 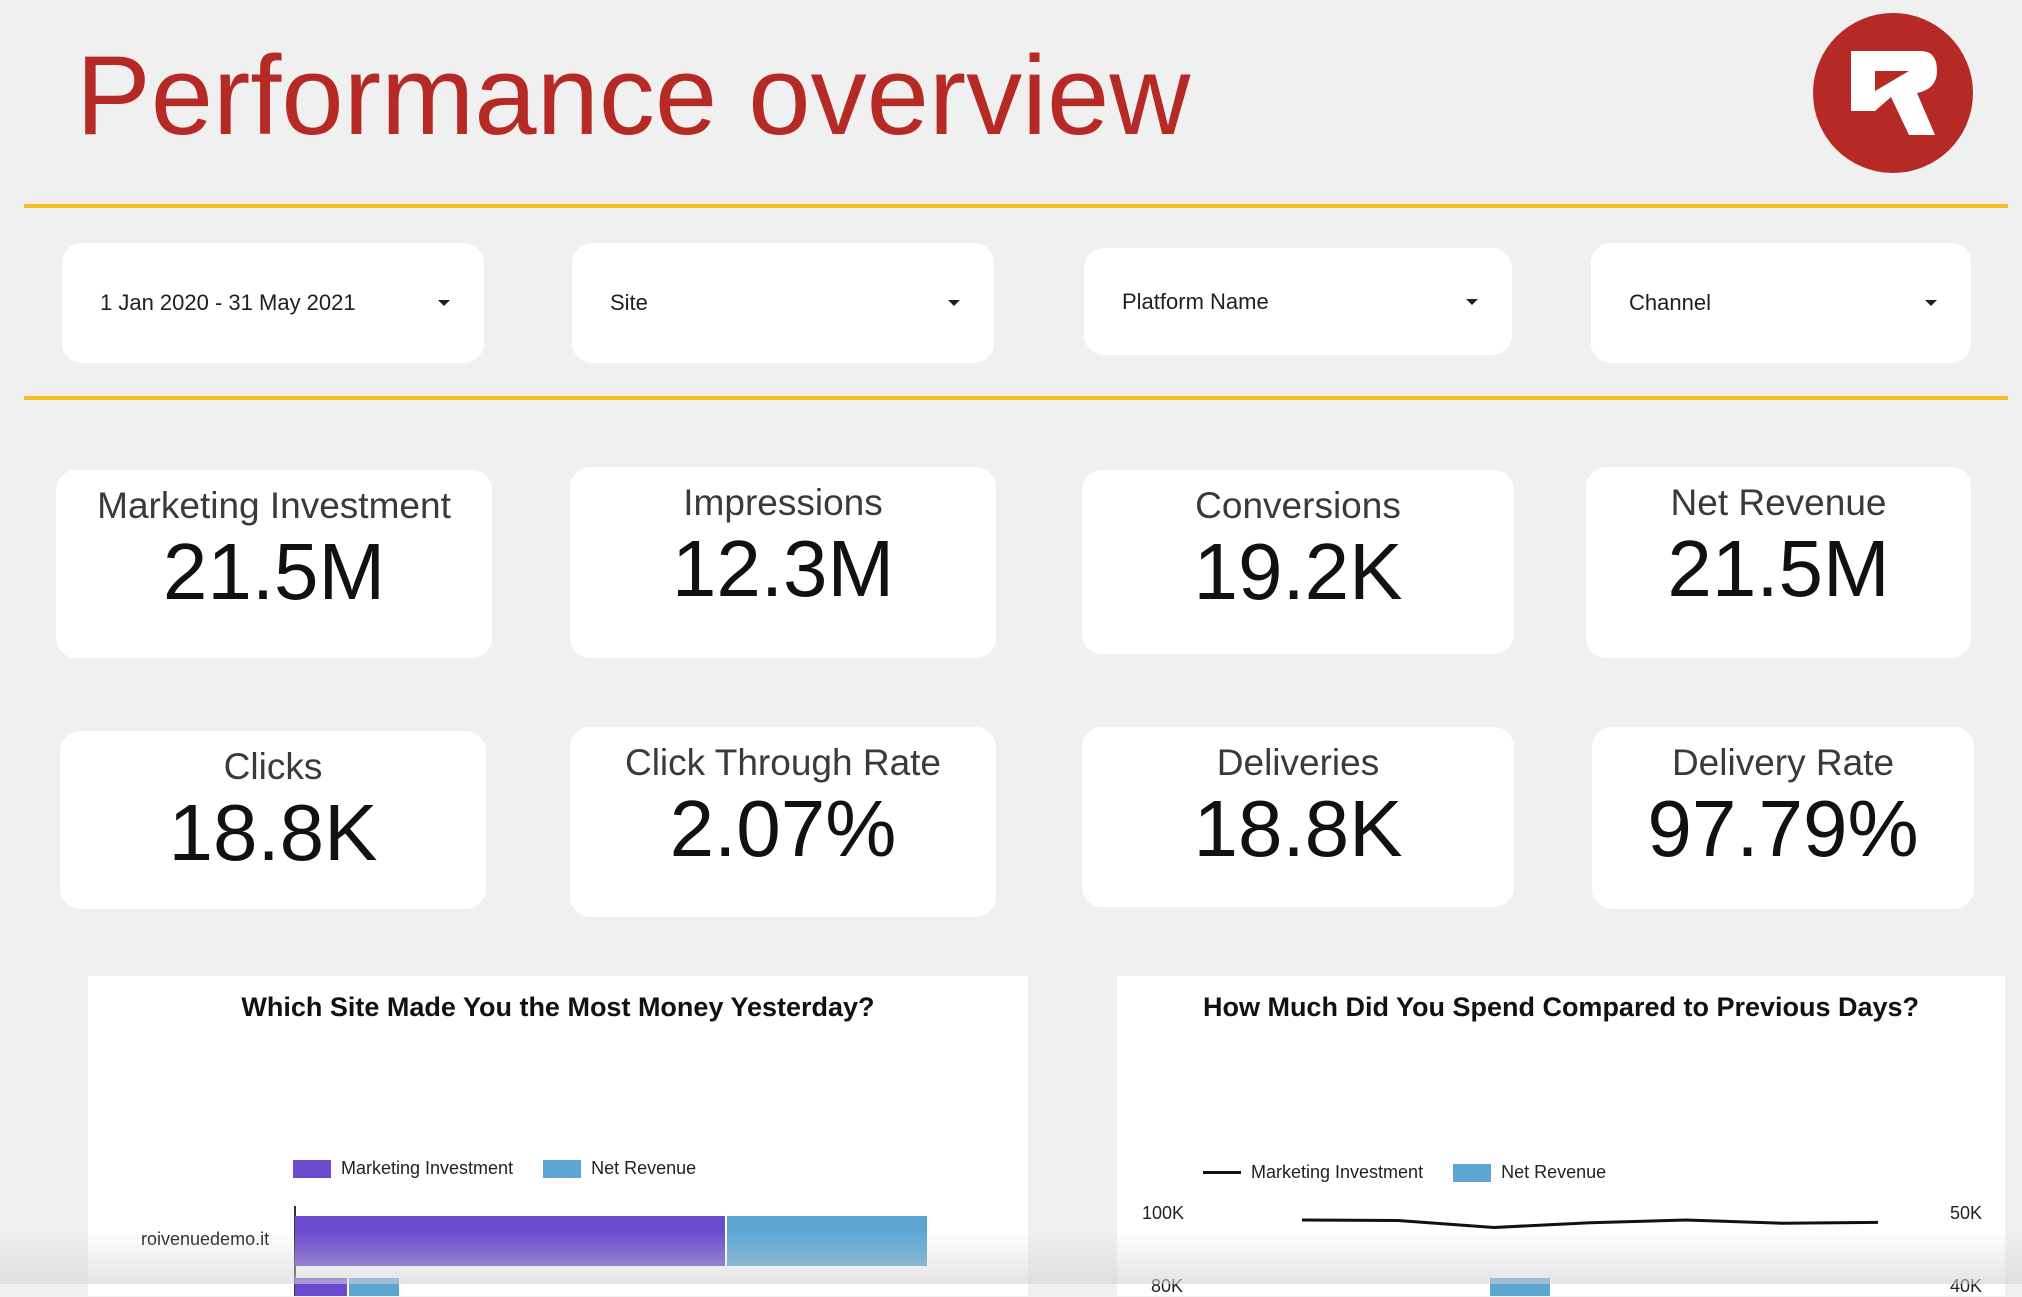 I want to click on kpi-label: Clicks, so click(x=273, y=767).